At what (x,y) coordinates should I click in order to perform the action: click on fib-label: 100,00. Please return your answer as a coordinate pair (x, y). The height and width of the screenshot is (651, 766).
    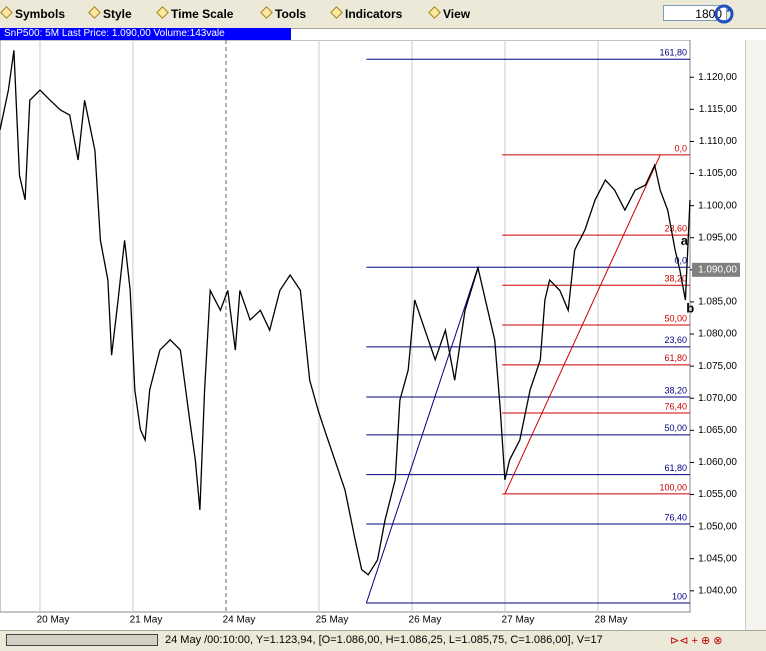
    Looking at the image, I should click on (673, 487).